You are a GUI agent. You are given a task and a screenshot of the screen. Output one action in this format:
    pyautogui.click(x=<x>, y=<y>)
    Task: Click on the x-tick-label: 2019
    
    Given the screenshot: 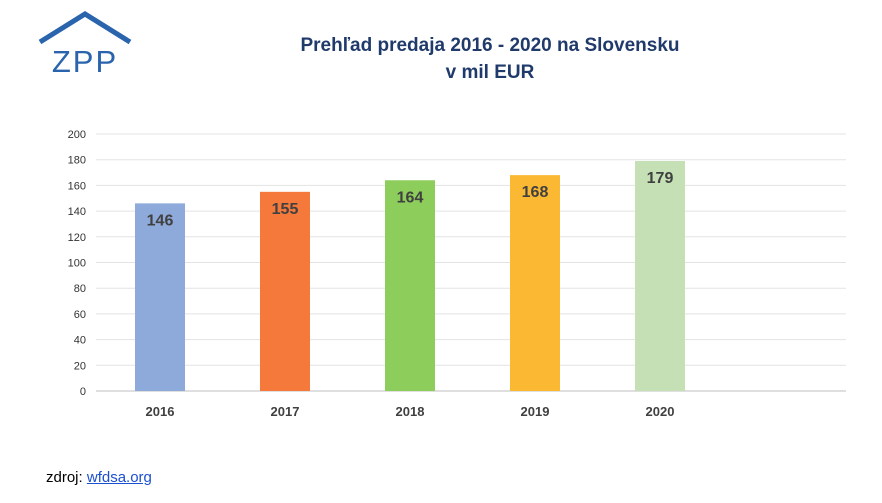 What is the action you would take?
    pyautogui.click(x=535, y=411)
    